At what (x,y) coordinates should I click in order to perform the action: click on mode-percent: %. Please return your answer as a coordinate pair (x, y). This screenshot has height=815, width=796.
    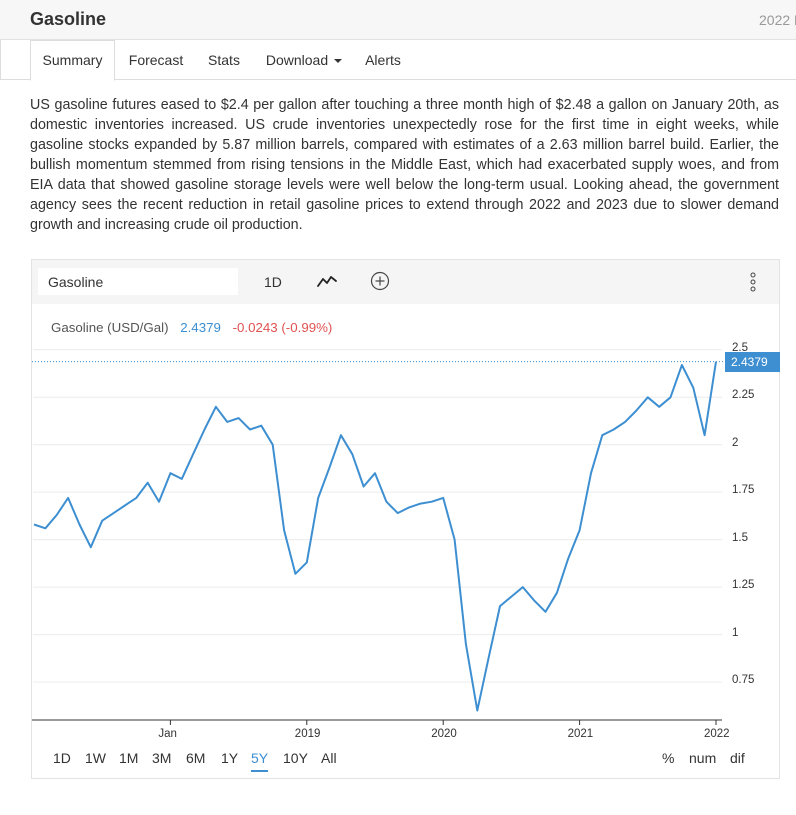
    Looking at the image, I should click on (668, 758).